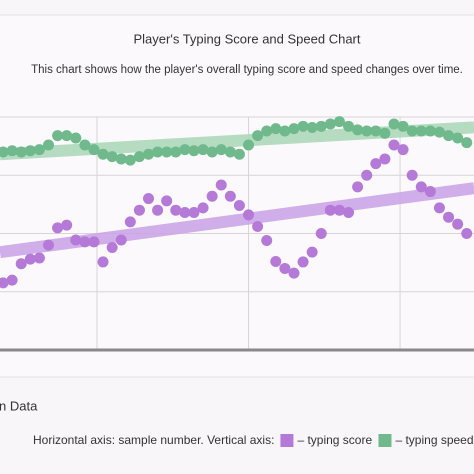 The height and width of the screenshot is (474, 474). What do you see at coordinates (434, 440) in the screenshot?
I see `legend-label: – typing speed.` at bounding box center [434, 440].